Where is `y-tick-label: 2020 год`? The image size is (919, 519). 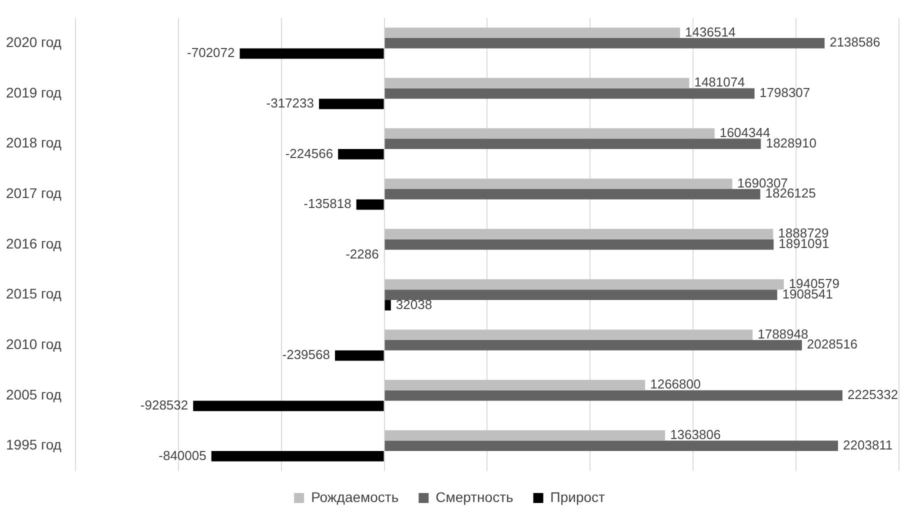 y-tick-label: 2020 год is located at coordinates (34, 42).